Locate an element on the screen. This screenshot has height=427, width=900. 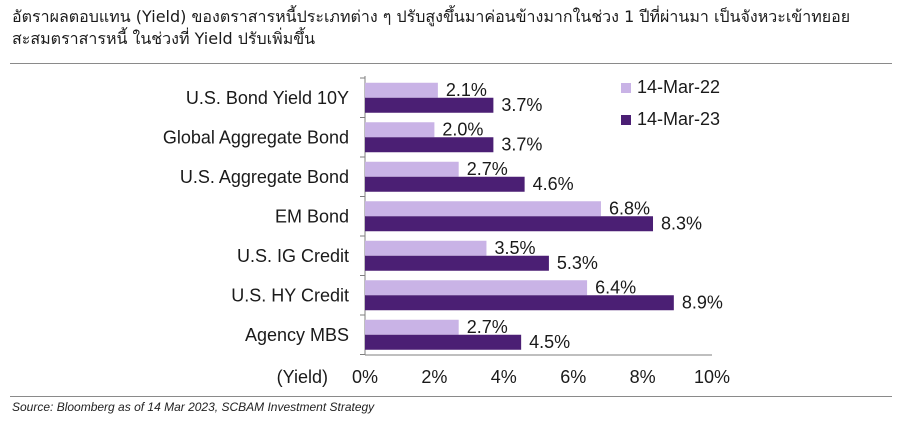
footer-divider is located at coordinates (451, 396).